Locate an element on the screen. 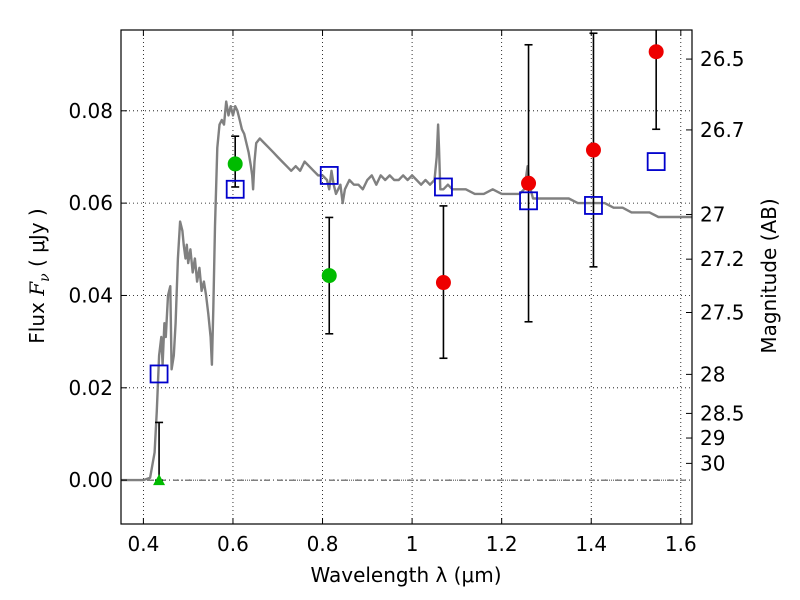 The height and width of the screenshot is (600, 800). x-tick-label: 0.8 is located at coordinates (323, 544).